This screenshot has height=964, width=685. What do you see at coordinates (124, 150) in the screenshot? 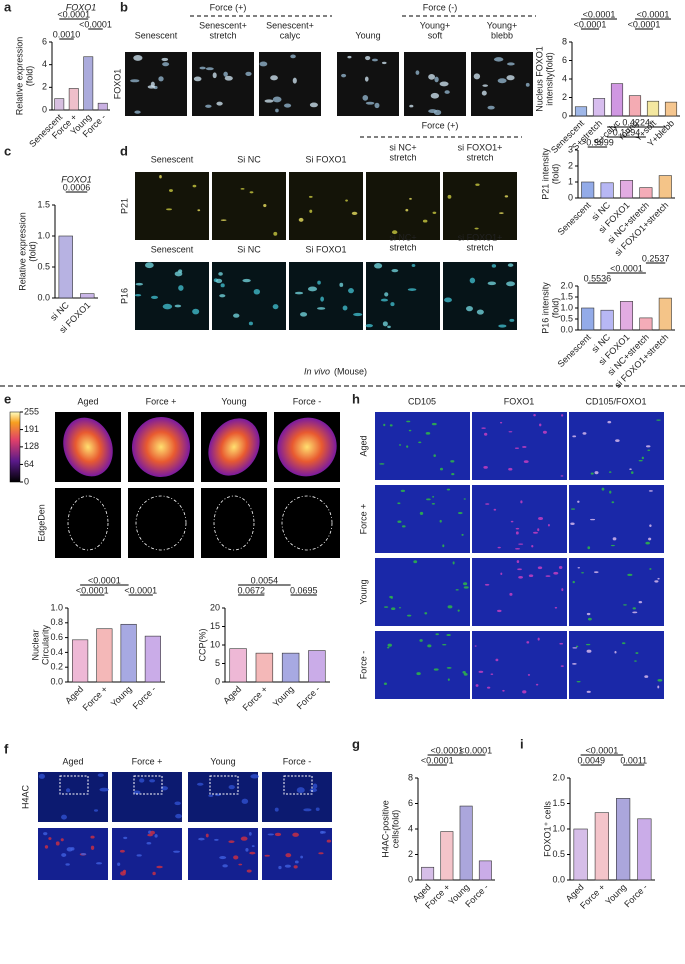
I see `panel-letter: d` at bounding box center [124, 150].